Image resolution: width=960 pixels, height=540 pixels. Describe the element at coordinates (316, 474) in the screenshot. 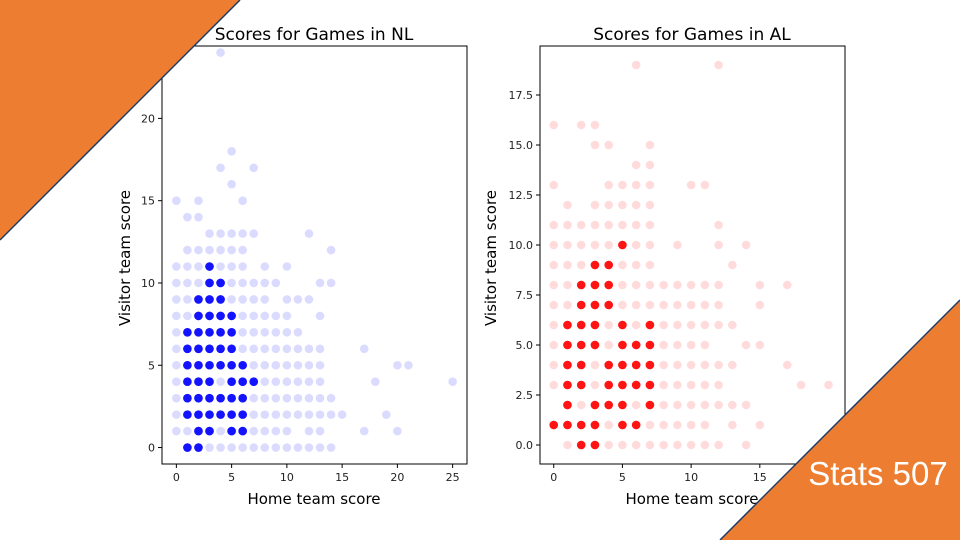

I see `nl-x-ticks: 0 5 10 15 20 25` at that location.